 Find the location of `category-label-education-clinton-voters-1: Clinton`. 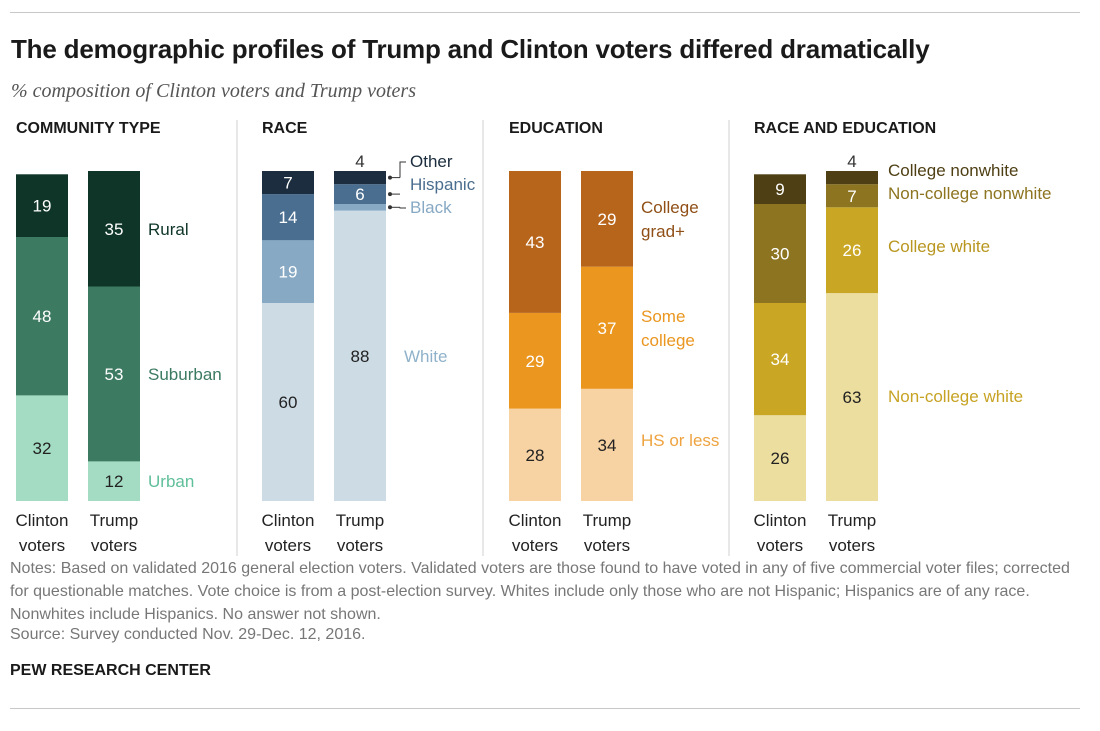

category-label-education-clinton-voters-1: Clinton is located at coordinates (535, 520).